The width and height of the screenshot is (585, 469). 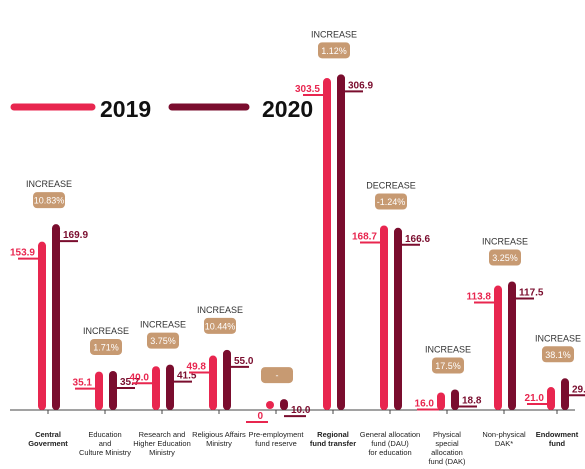 I want to click on change-value: -1.24%, so click(x=391, y=202).